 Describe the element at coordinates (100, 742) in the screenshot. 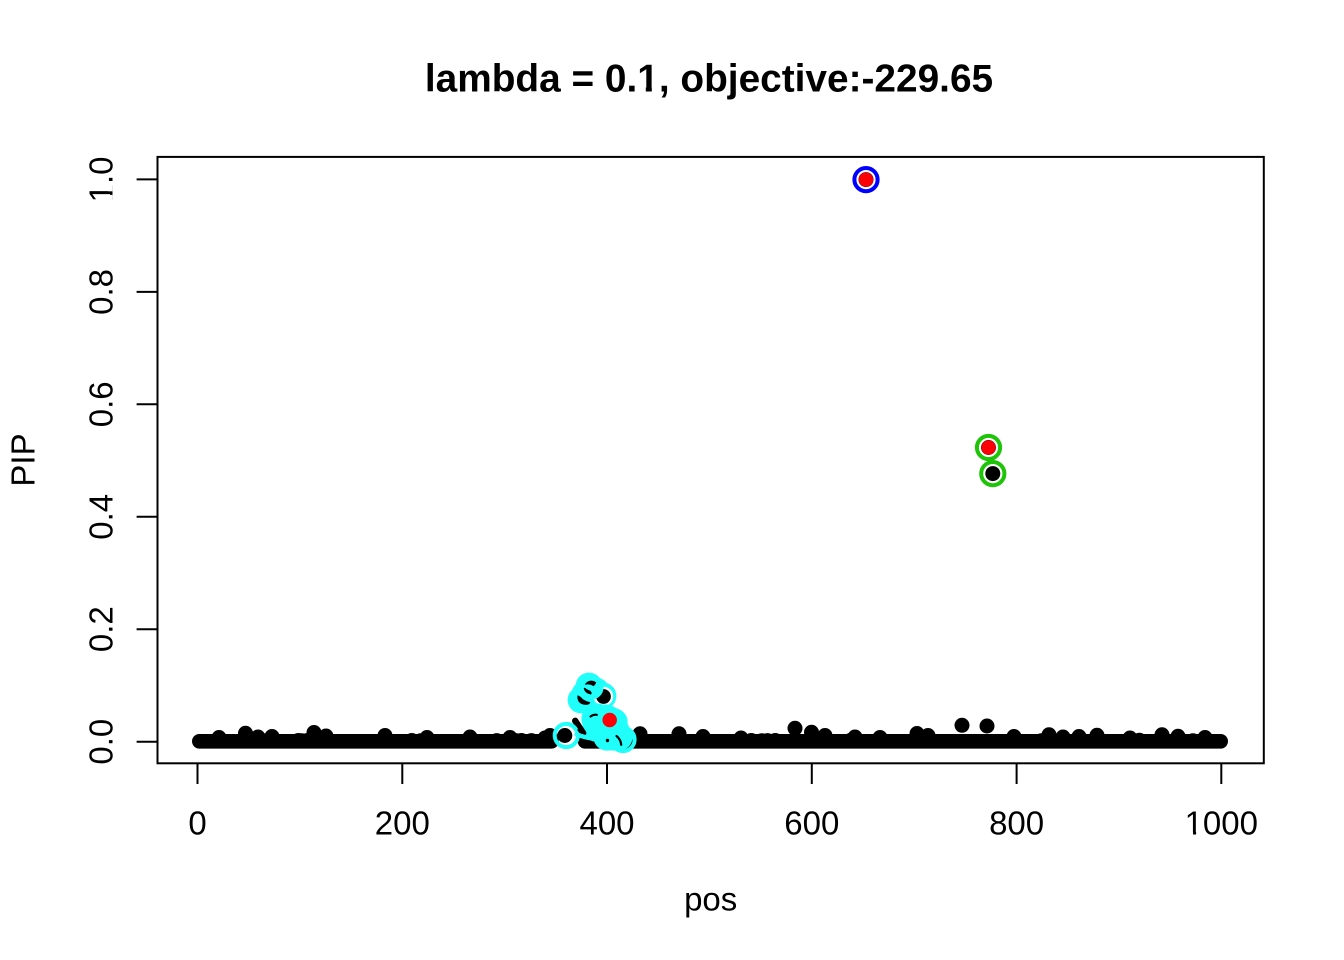

I see `svg-text: 0.0` at that location.